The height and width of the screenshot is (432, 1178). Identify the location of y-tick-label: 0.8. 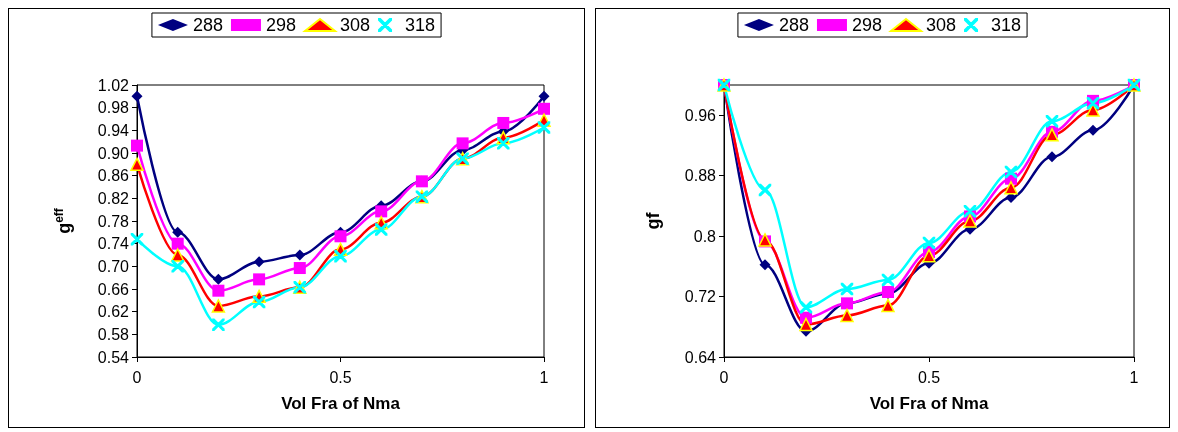
(705, 236).